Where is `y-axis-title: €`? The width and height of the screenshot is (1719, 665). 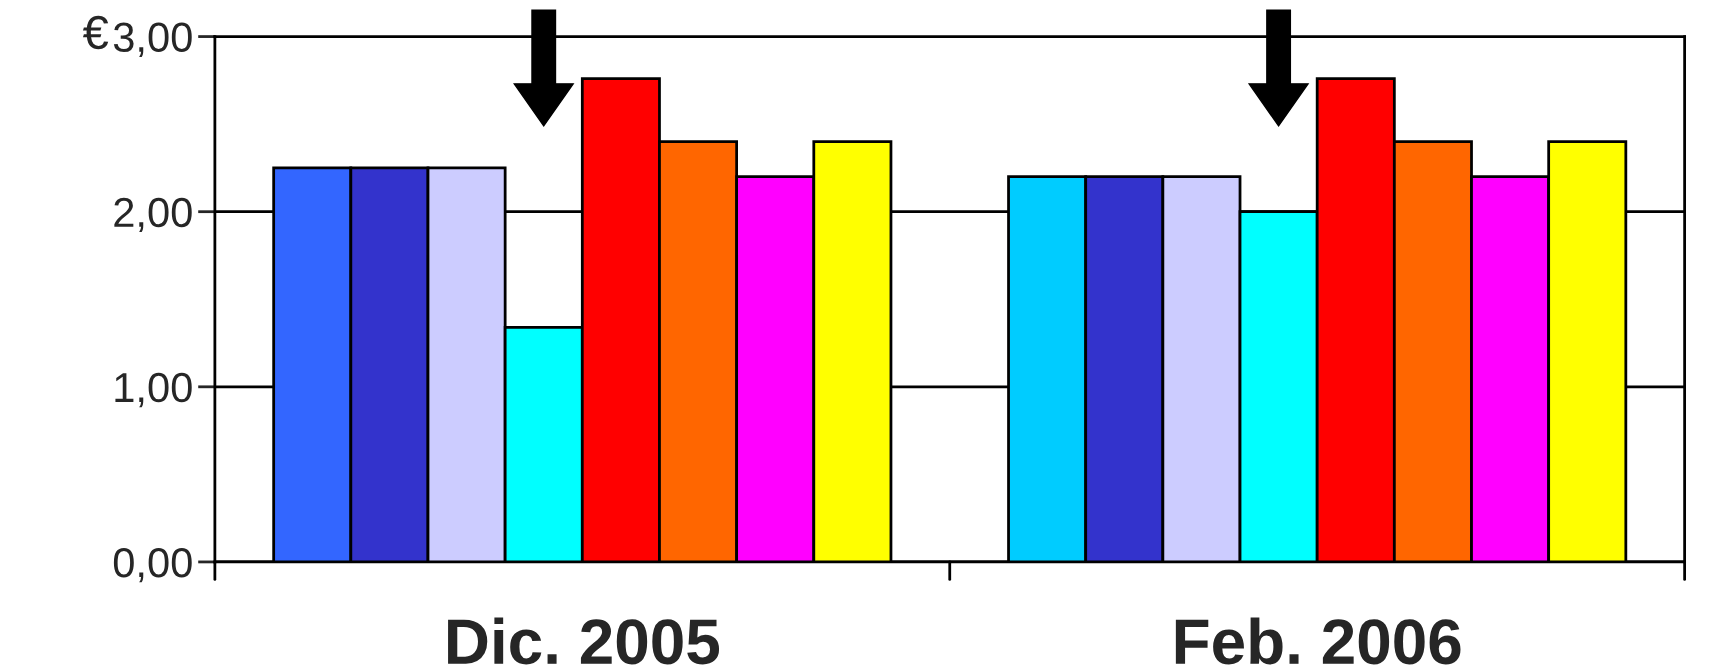 y-axis-title: € is located at coordinates (95, 32).